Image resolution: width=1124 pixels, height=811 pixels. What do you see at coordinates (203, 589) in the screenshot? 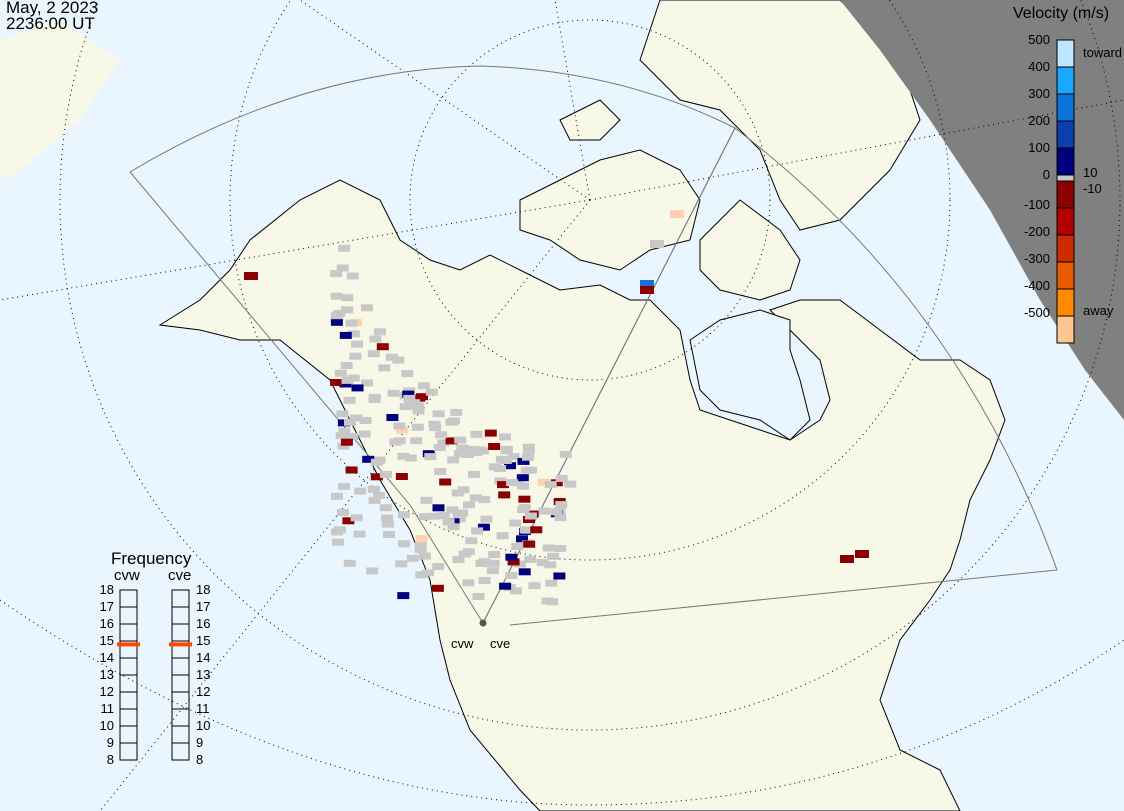
I see `frequency-tick: 18` at bounding box center [203, 589].